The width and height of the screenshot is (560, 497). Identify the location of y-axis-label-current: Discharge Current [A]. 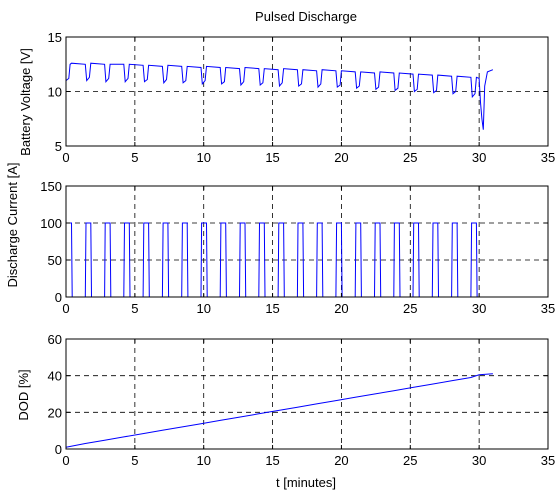
(12, 225).